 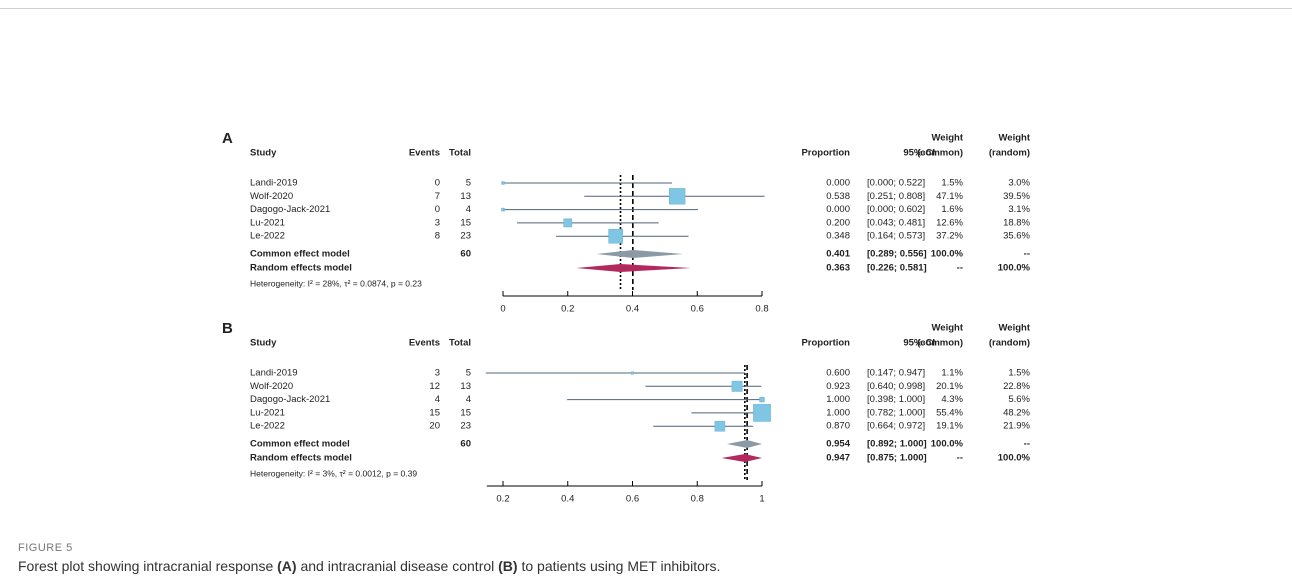 What do you see at coordinates (1019, 373) in the screenshot?
I see `weight-random: 1.5%` at bounding box center [1019, 373].